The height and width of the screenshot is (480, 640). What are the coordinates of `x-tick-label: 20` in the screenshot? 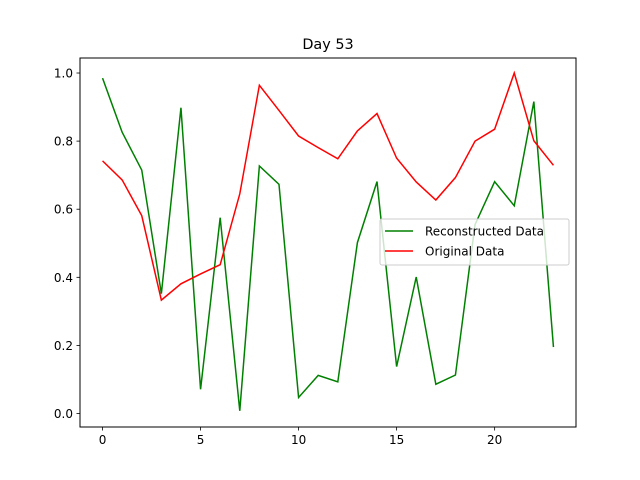 It's located at (494, 440).